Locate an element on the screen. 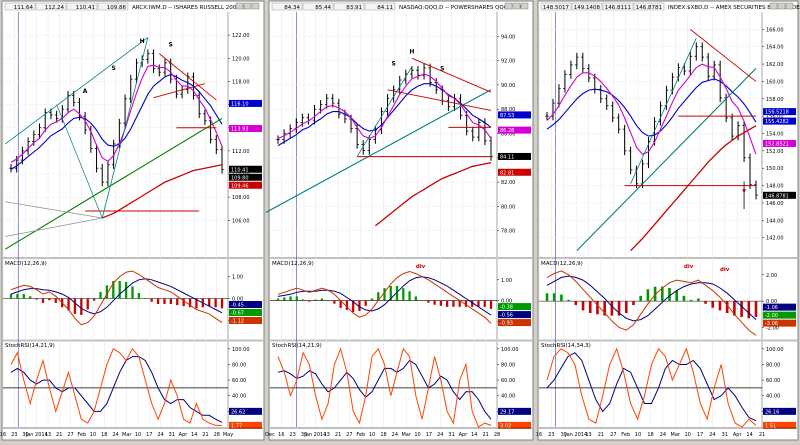 The image size is (800, 445). ohlc-value: 84.34 is located at coordinates (292, 8).